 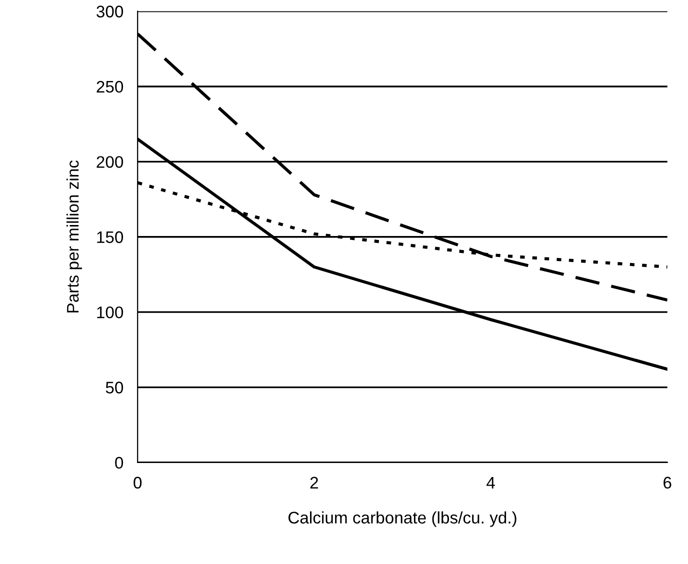 What do you see at coordinates (74, 236) in the screenshot?
I see `y-axis-title: Parts per million zinc` at bounding box center [74, 236].